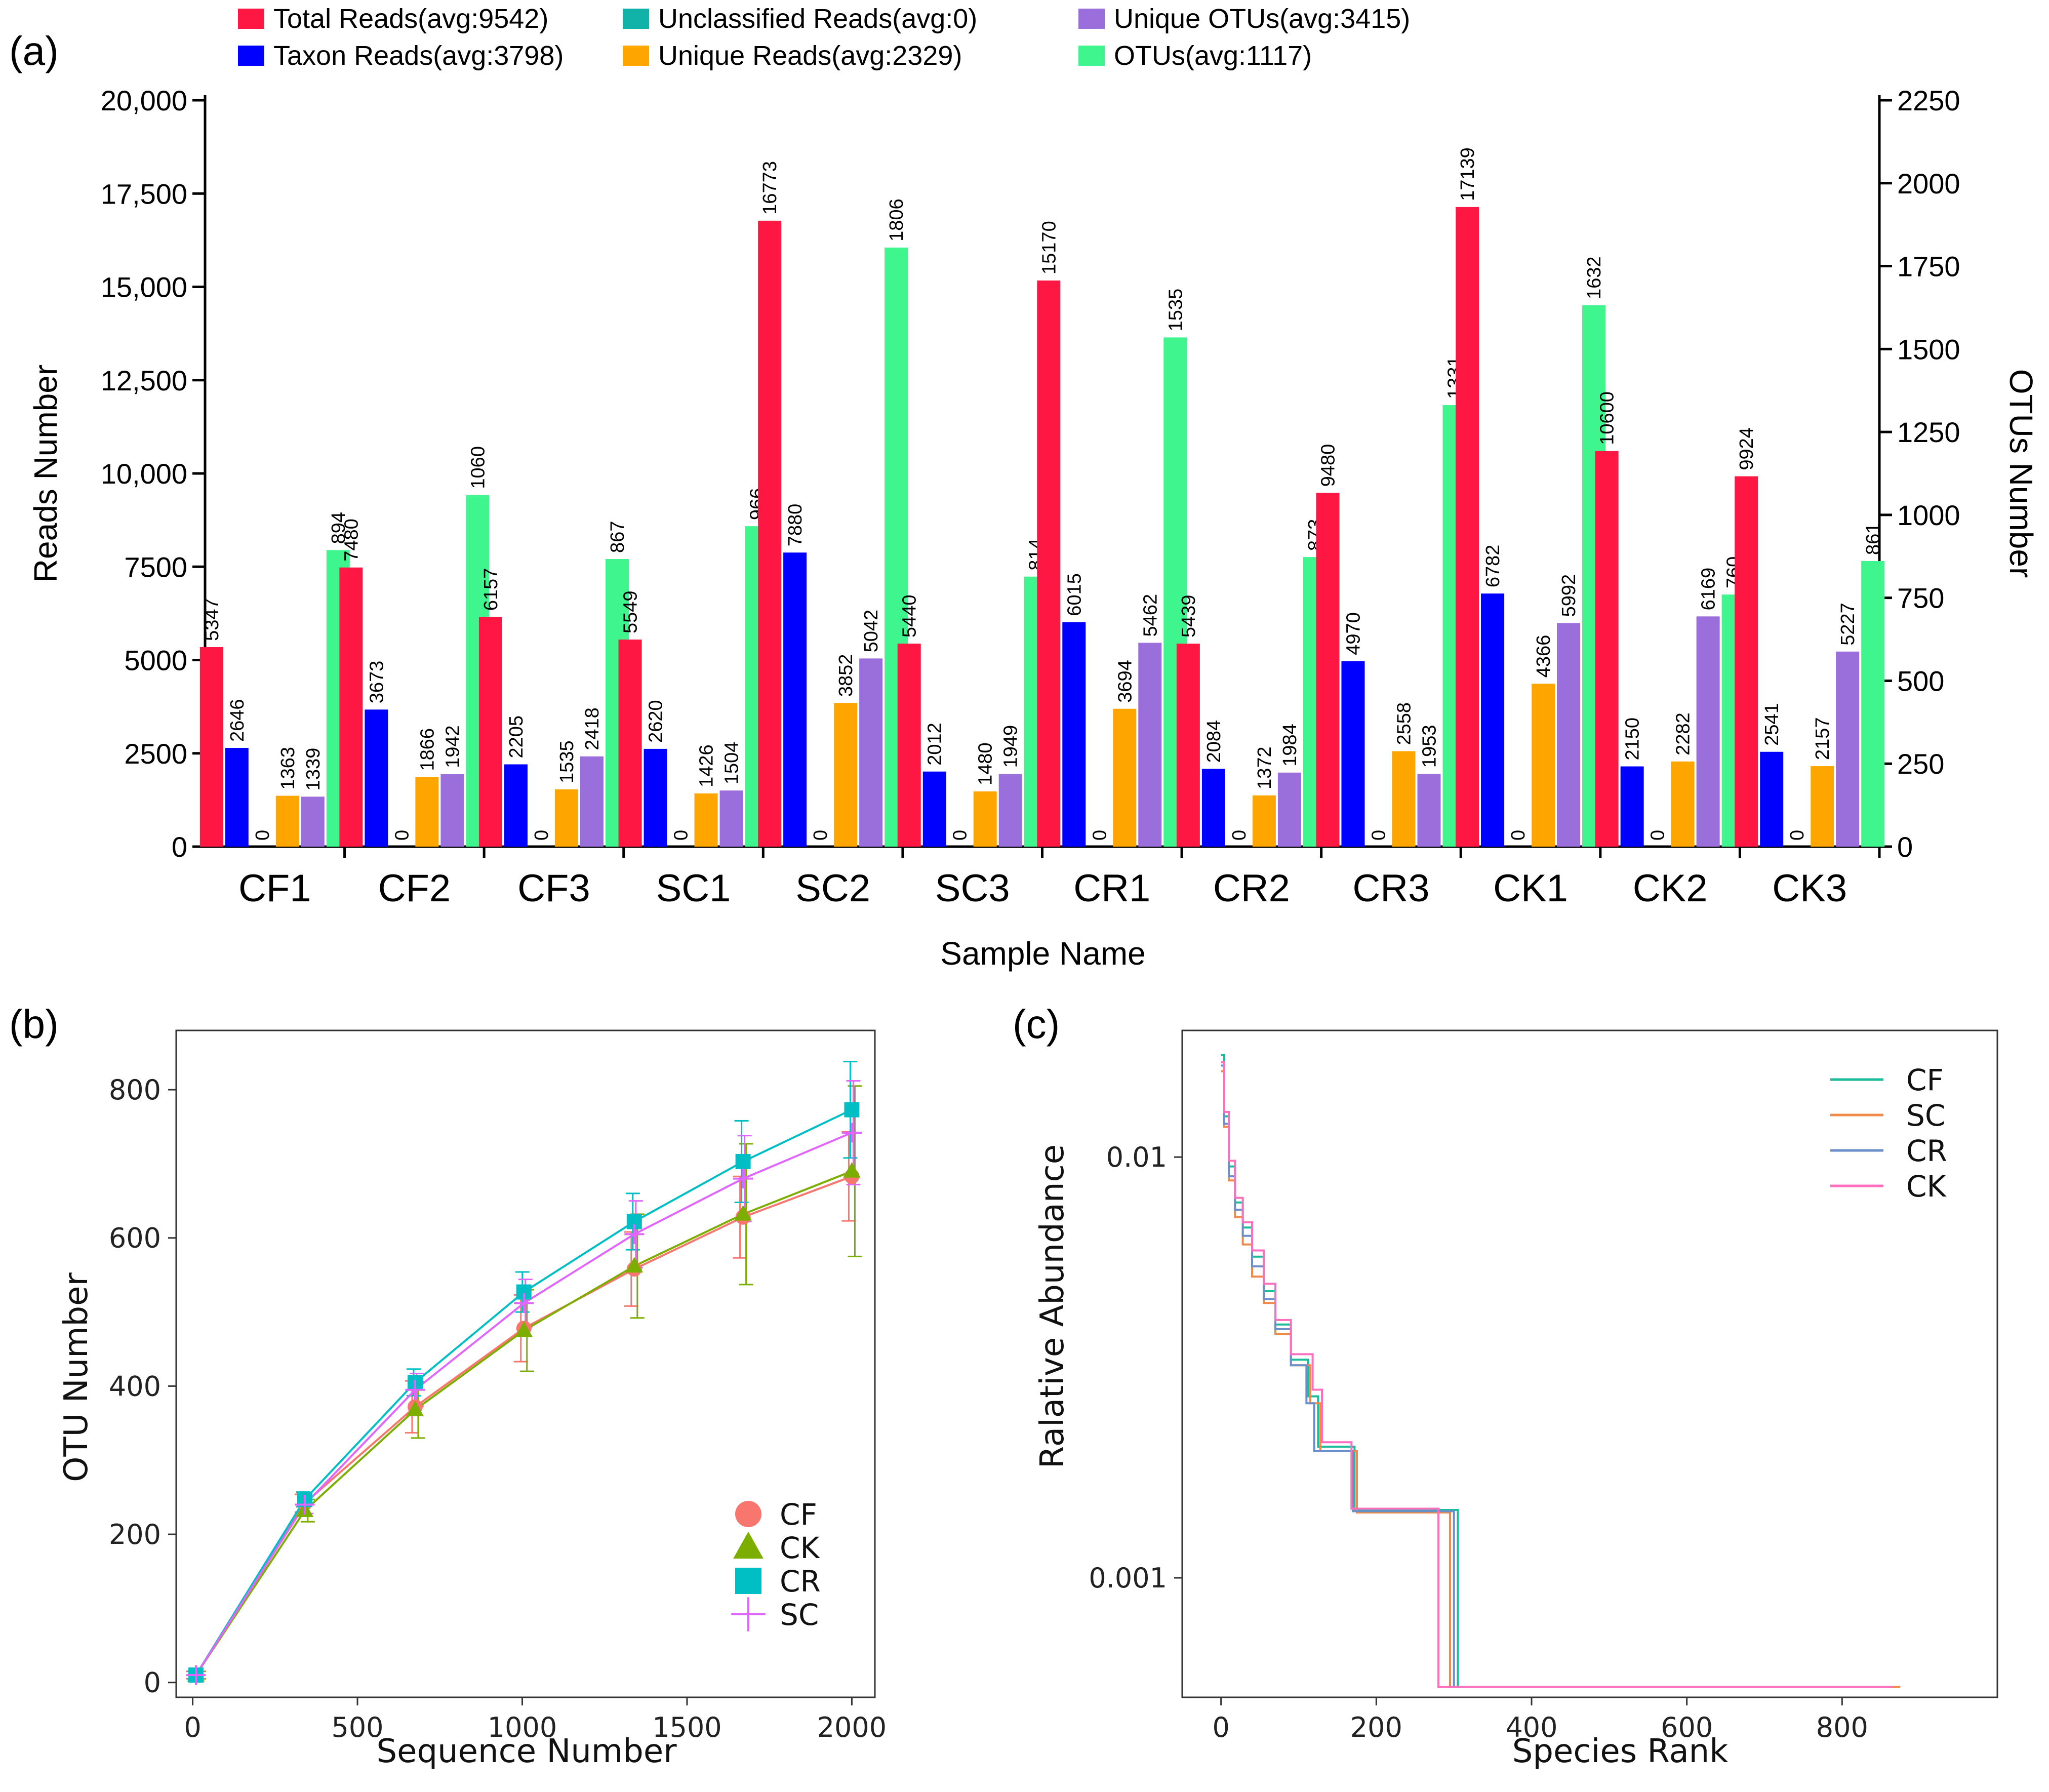  What do you see at coordinates (2021, 473) in the screenshot?
I see `panel-a-y2-axis-label: OTUs Number` at bounding box center [2021, 473].